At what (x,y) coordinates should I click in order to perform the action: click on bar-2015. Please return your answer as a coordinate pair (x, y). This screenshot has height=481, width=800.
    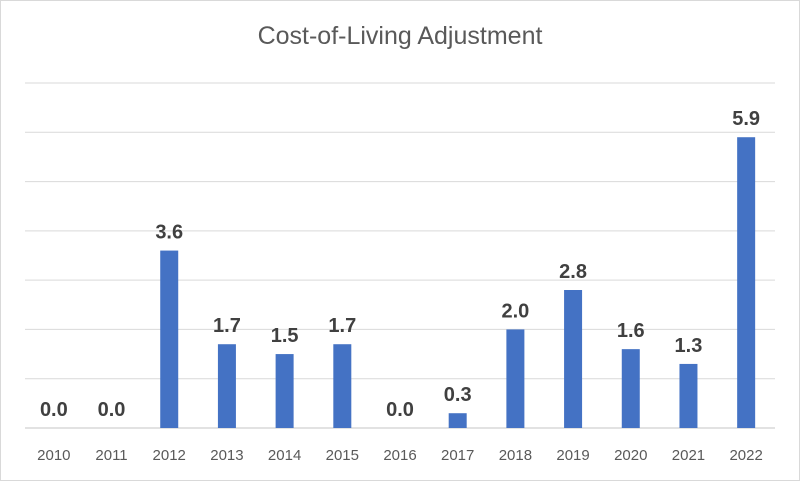
    Looking at the image, I should click on (342, 386).